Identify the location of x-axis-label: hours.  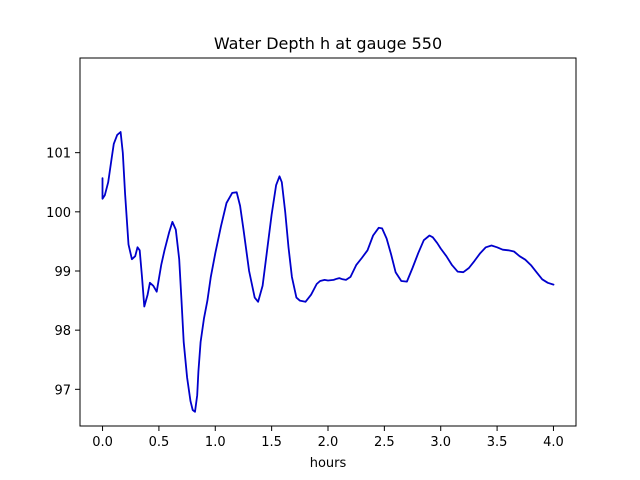
(328, 463).